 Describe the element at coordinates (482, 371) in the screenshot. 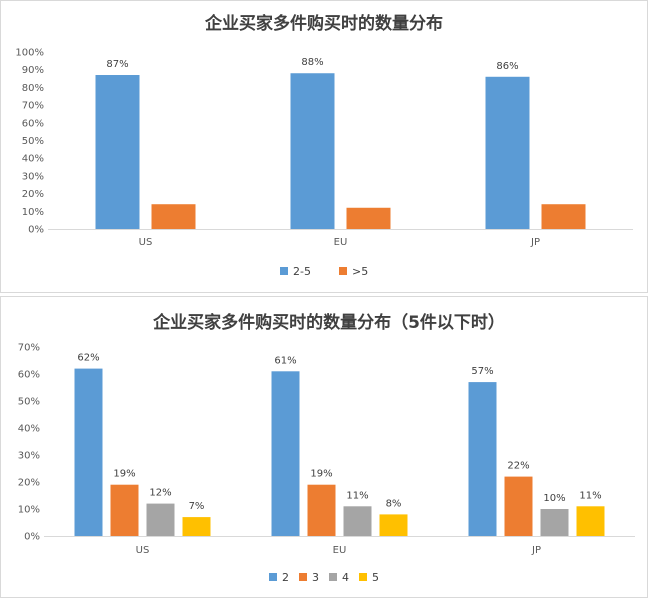

I see `data-label: 57%` at that location.